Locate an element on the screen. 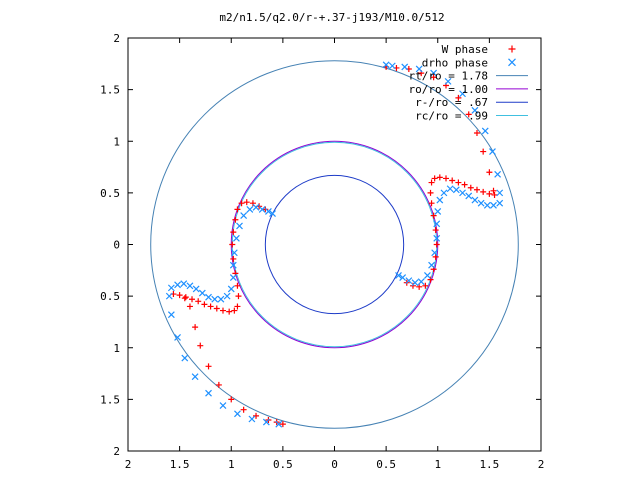 The width and height of the screenshot is (640, 480). y-tick-label: 0 is located at coordinates (116, 245).